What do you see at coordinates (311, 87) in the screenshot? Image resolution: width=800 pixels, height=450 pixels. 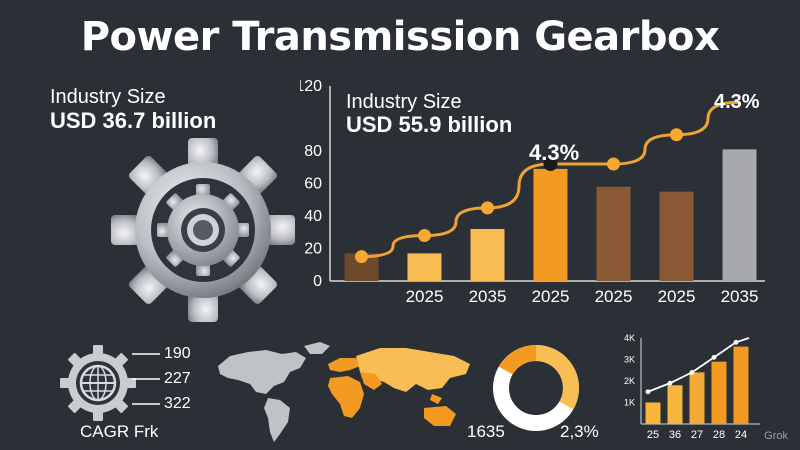 I see `y-tick-label-5: 120` at bounding box center [311, 87].